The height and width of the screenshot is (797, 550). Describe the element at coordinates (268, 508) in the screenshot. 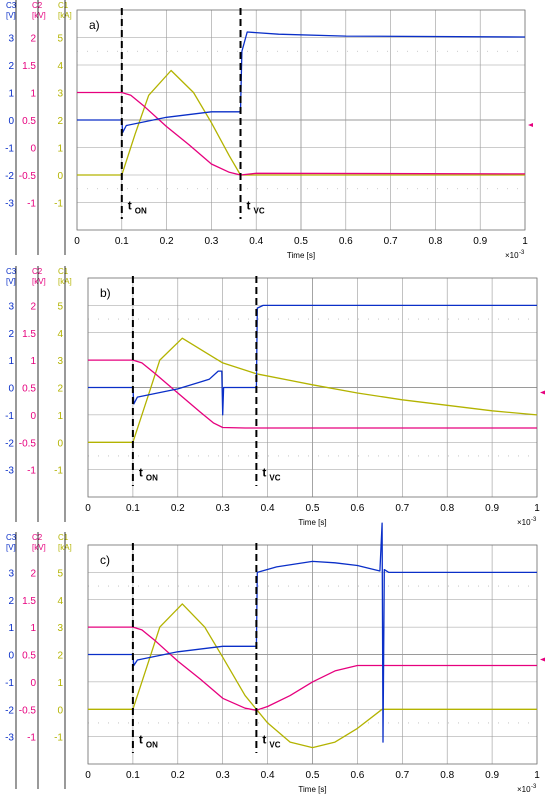

I see `x-tick-label: 0.4` at that location.